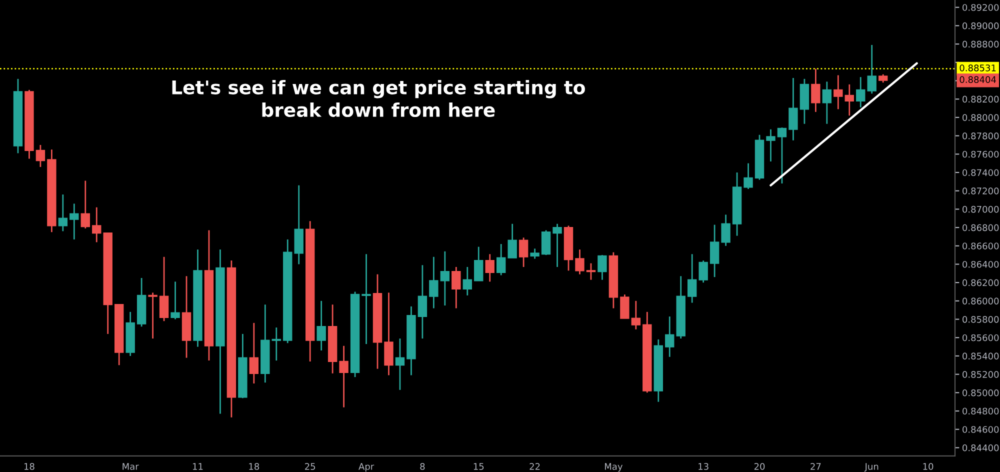 This screenshot has height=472, width=1000. What do you see at coordinates (614, 467) in the screenshot?
I see `x-tick-label: May` at bounding box center [614, 467].